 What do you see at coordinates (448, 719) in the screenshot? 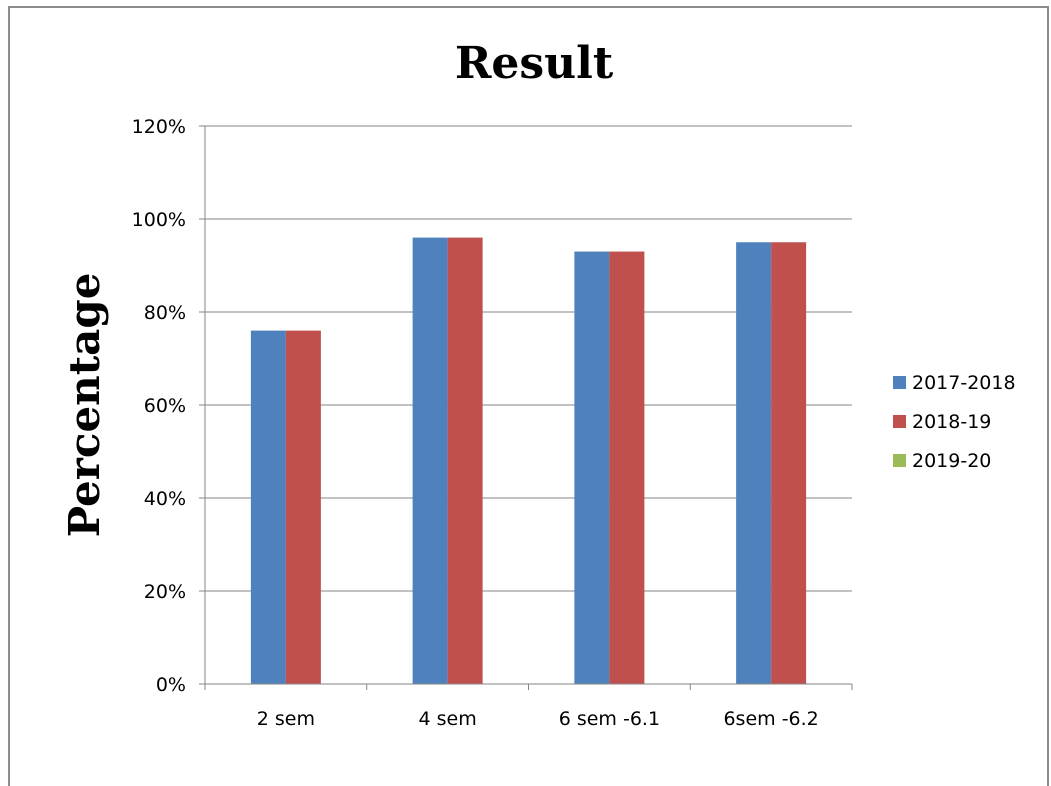
I see `x-tick-label: 4 sem` at bounding box center [448, 719].